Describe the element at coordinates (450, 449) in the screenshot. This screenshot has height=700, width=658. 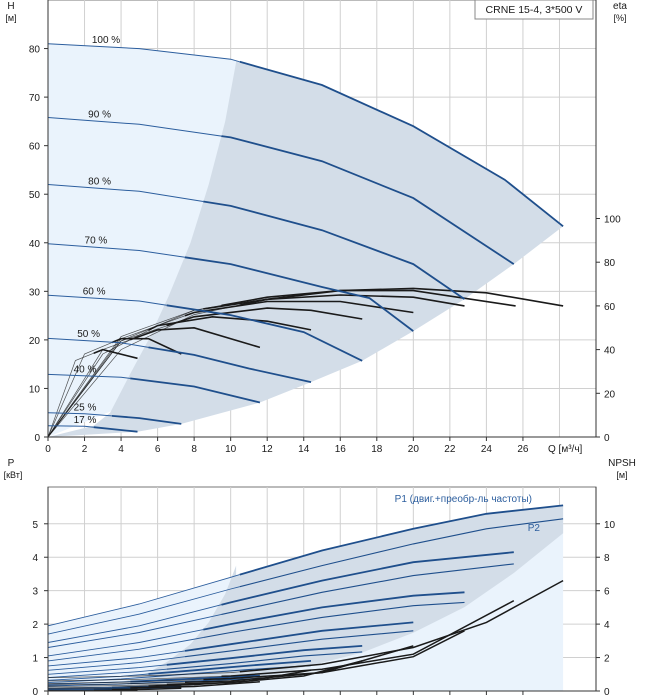
I see `x-tick-label: 22` at that location.